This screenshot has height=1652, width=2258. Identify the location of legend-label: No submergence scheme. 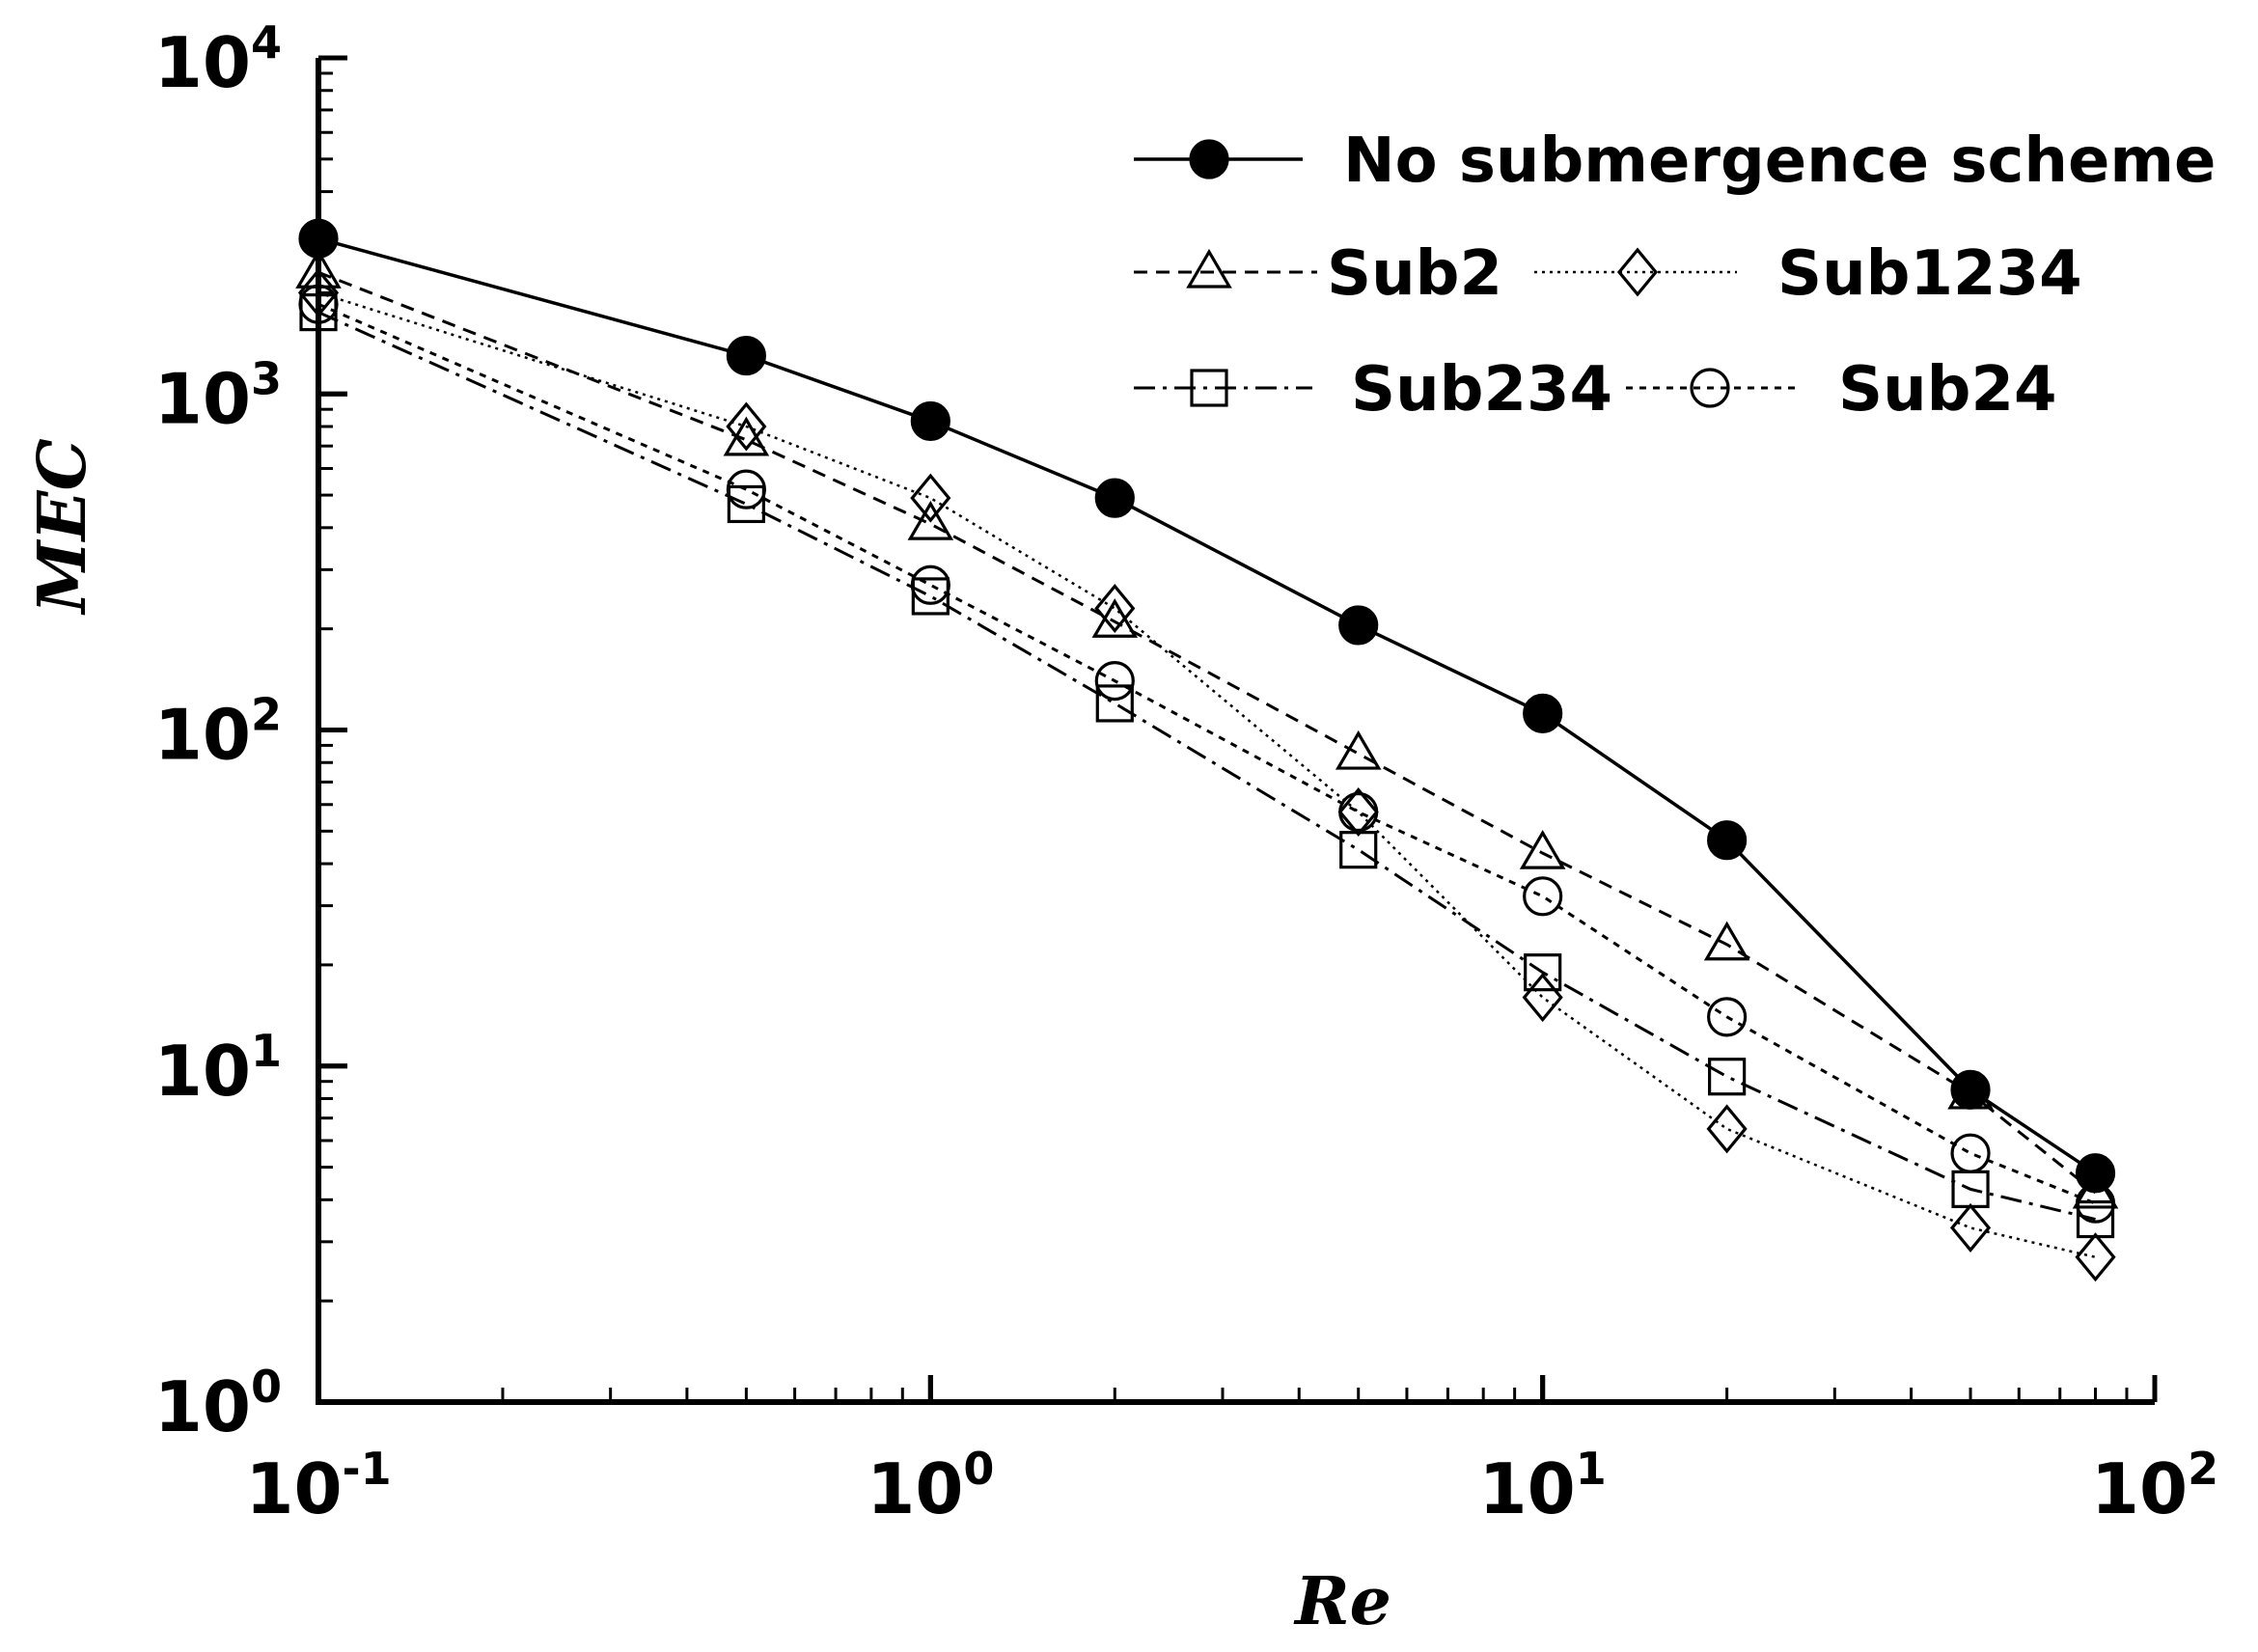
(1779, 161).